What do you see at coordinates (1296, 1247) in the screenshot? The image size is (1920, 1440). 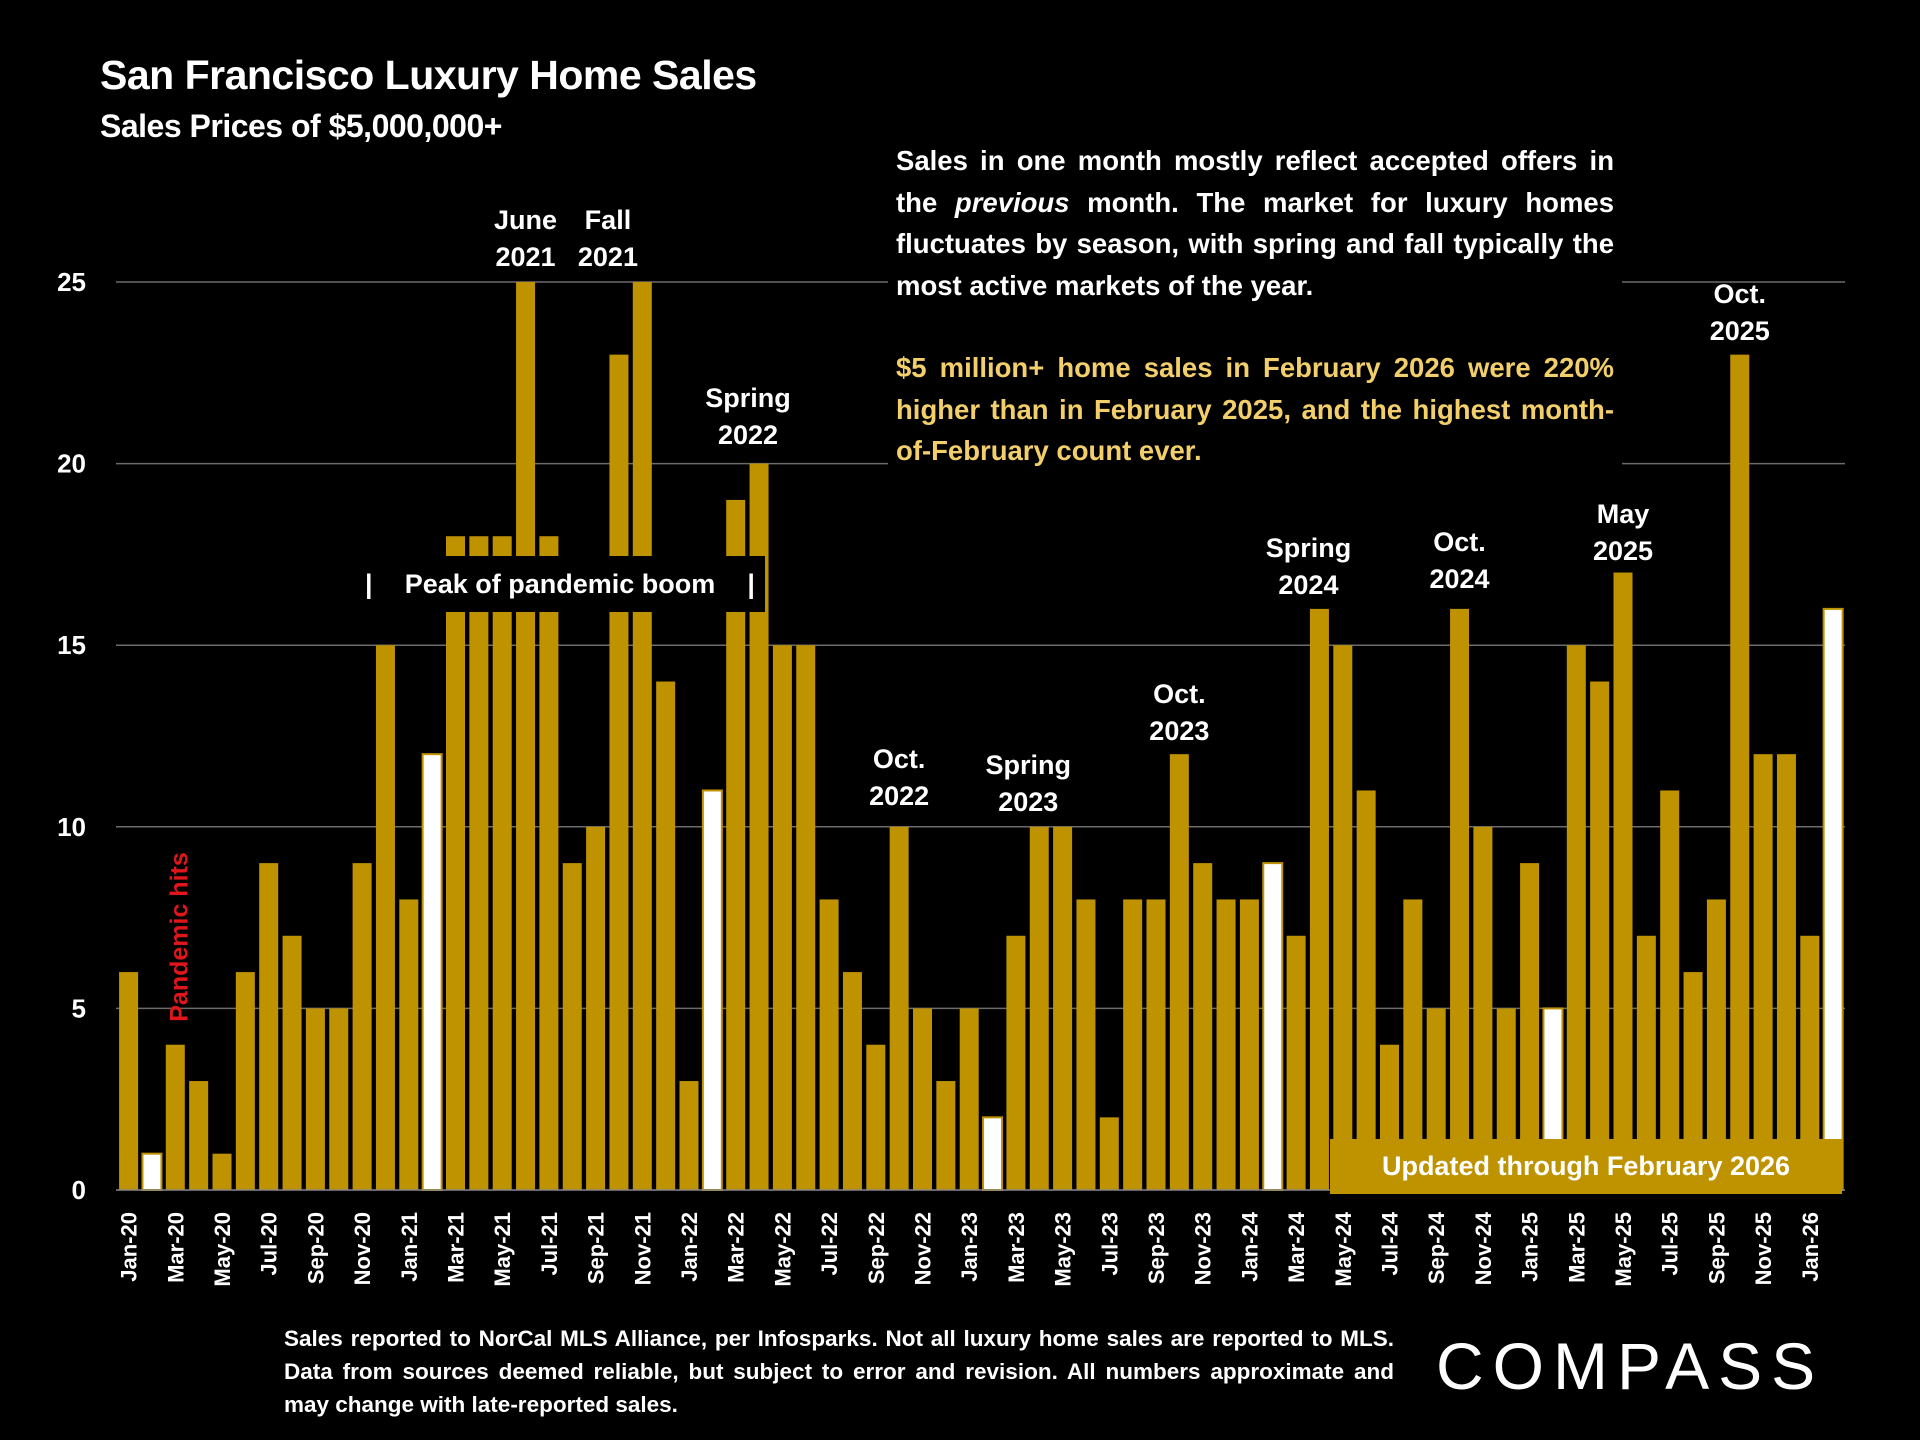 I see `x-tick-label: Mar-24` at bounding box center [1296, 1247].